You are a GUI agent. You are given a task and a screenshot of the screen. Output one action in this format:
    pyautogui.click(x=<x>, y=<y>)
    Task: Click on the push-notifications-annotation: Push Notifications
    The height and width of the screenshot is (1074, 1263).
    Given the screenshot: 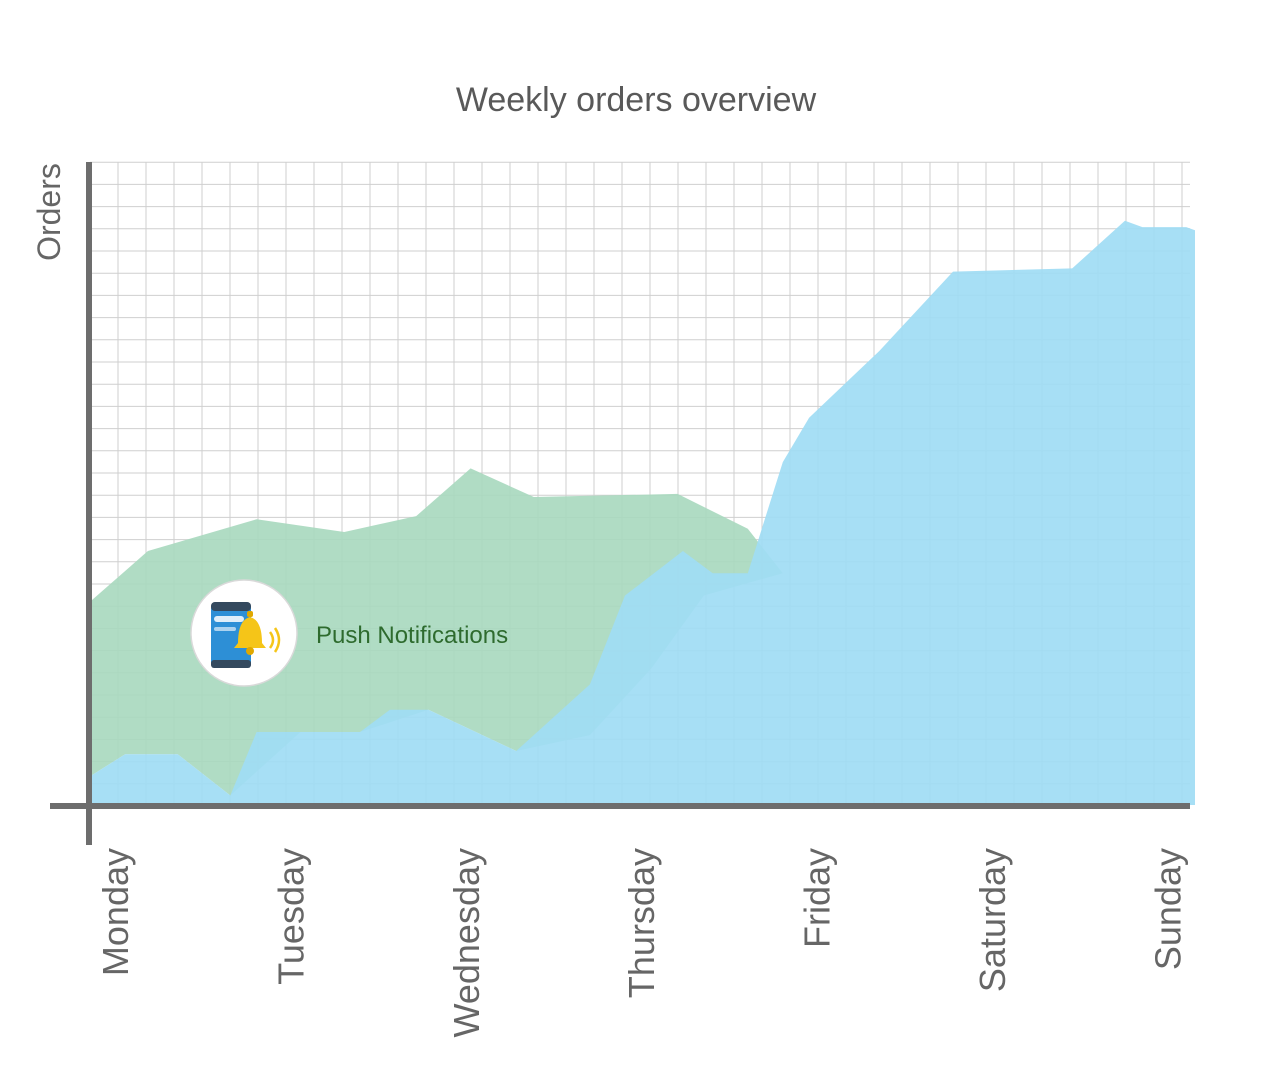 What is the action you would take?
    pyautogui.click(x=349, y=633)
    